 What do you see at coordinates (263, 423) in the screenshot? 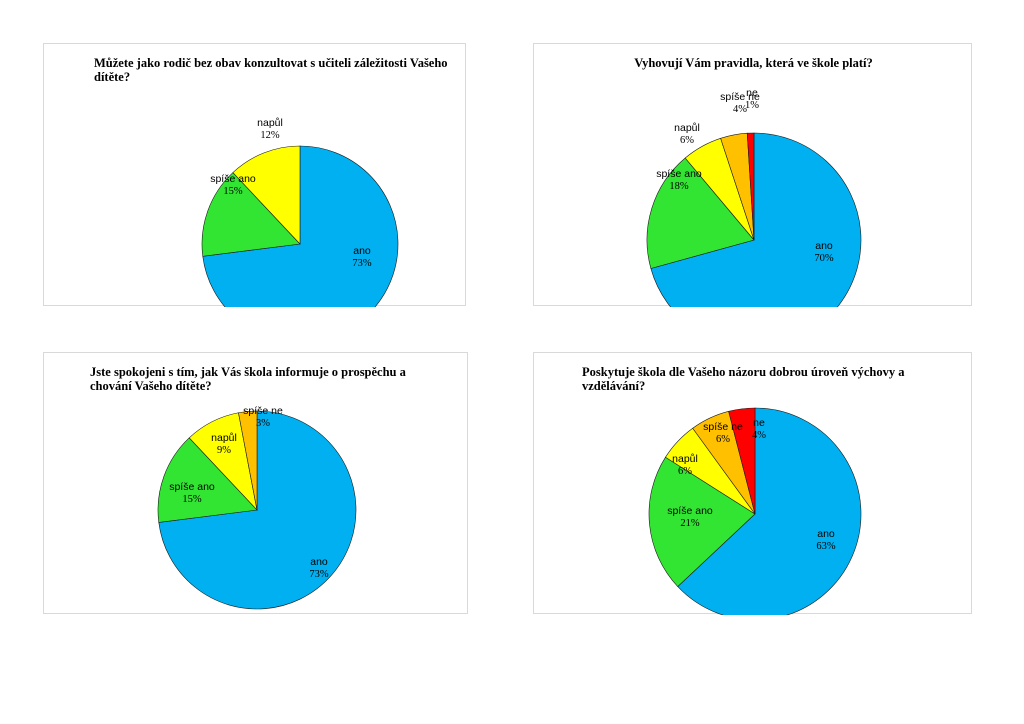
I see `slice-value-label: 3%` at bounding box center [263, 423].